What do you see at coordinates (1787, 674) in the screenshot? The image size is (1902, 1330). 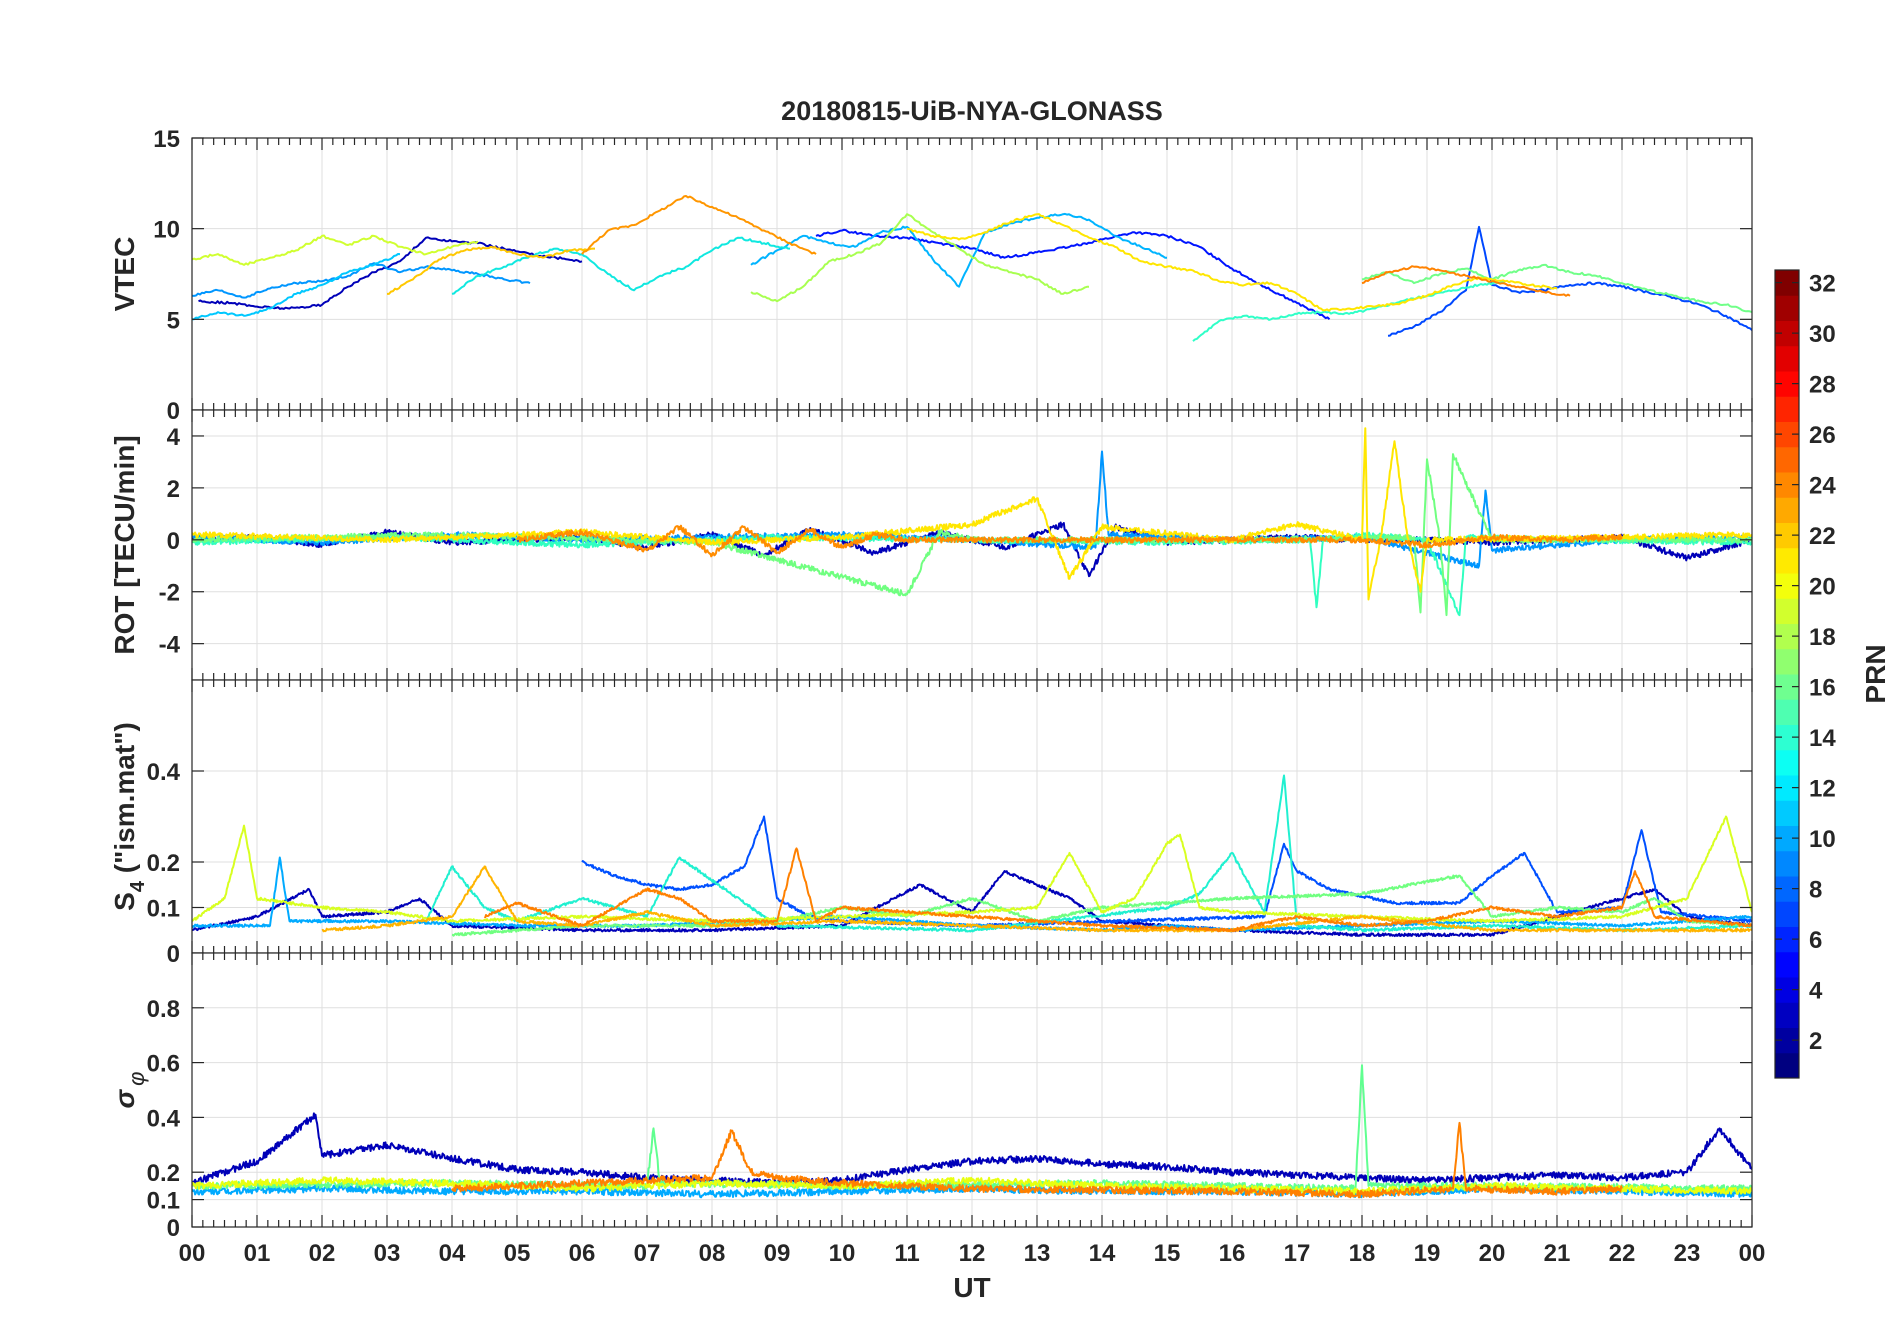 I see `colorbar-frame` at bounding box center [1787, 674].